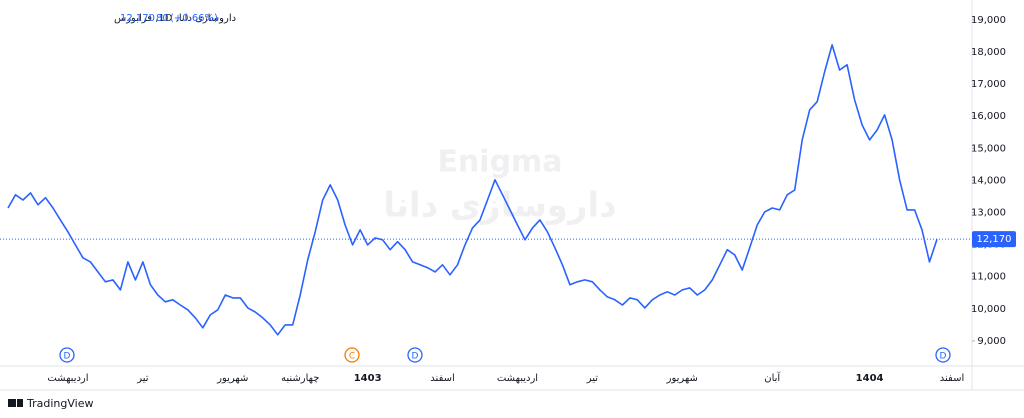 The height and width of the screenshot is (418, 1024). I want to click on y-tick-label: 10,000, so click(988, 309).